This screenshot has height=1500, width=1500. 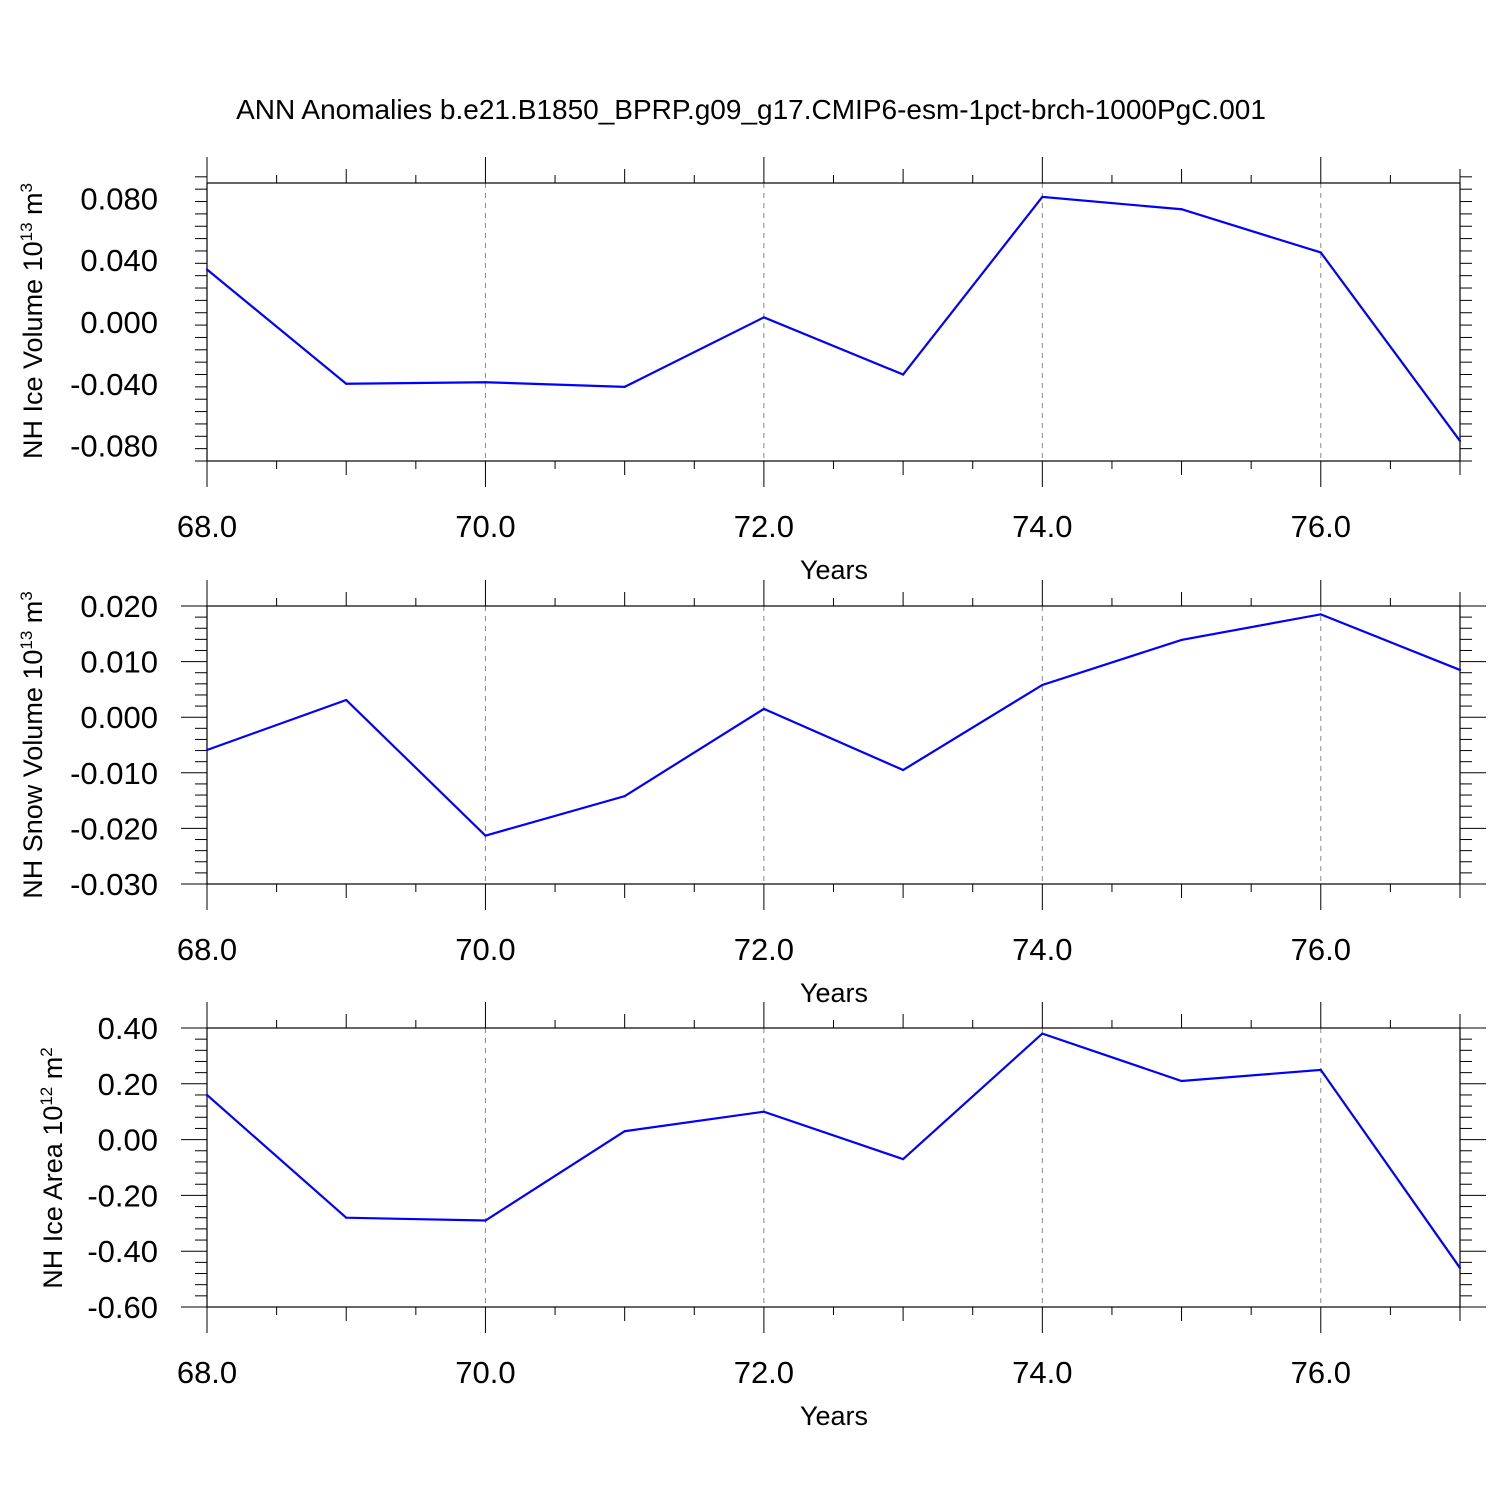 I want to click on y-tick-label: -0.080, so click(x=114, y=446).